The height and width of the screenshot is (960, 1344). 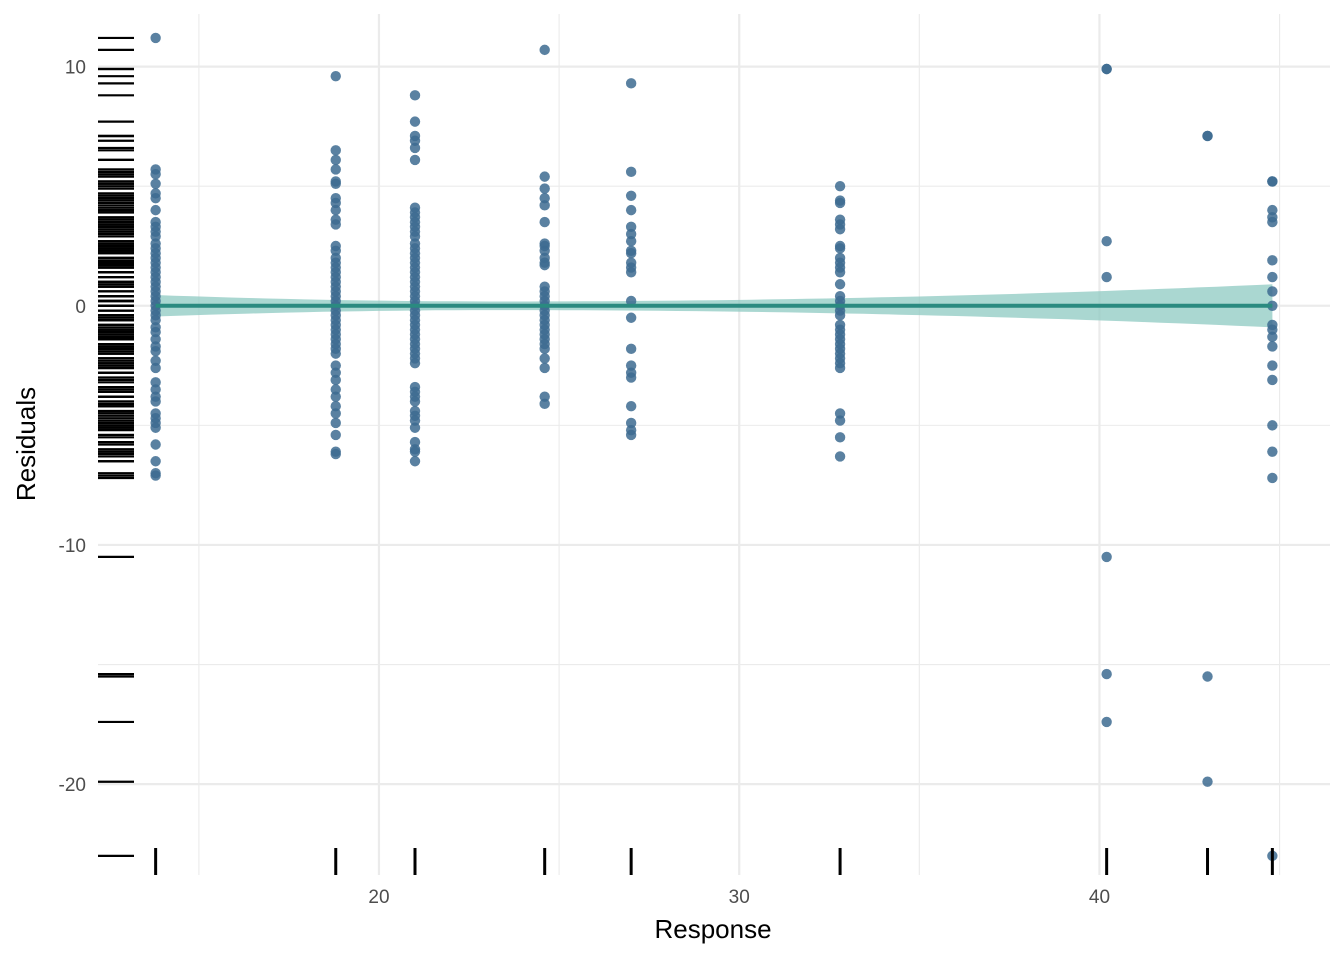 I want to click on y-tick-label: 10, so click(x=75, y=68).